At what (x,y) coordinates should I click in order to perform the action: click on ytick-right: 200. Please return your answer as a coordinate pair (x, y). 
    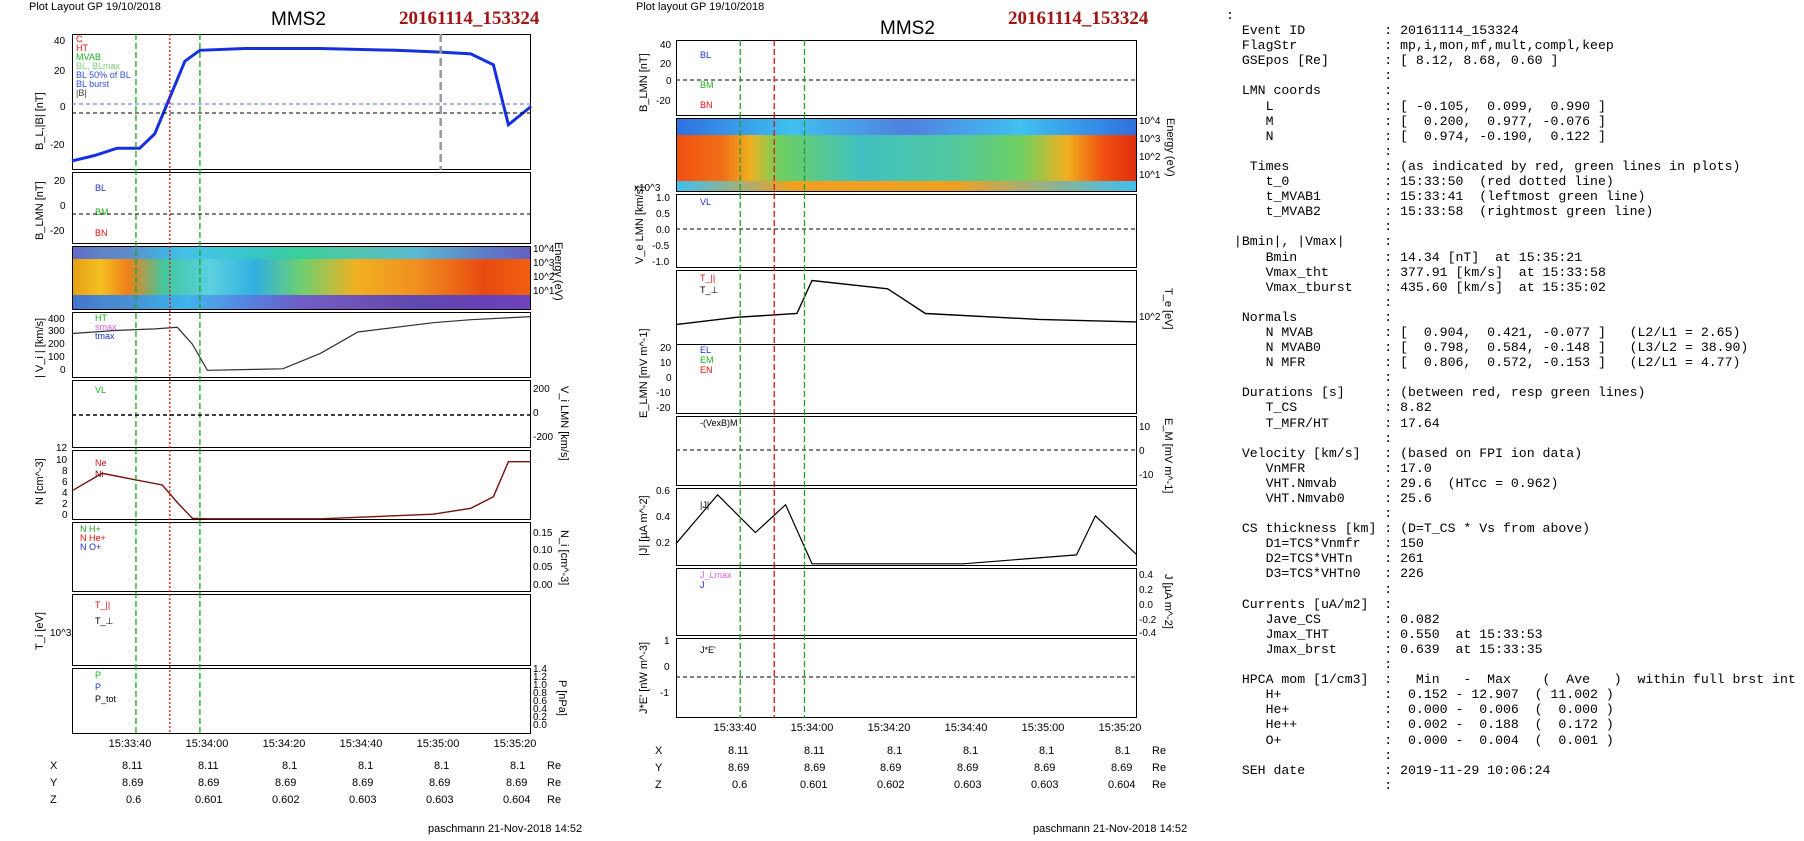
    Looking at the image, I should click on (541, 389).